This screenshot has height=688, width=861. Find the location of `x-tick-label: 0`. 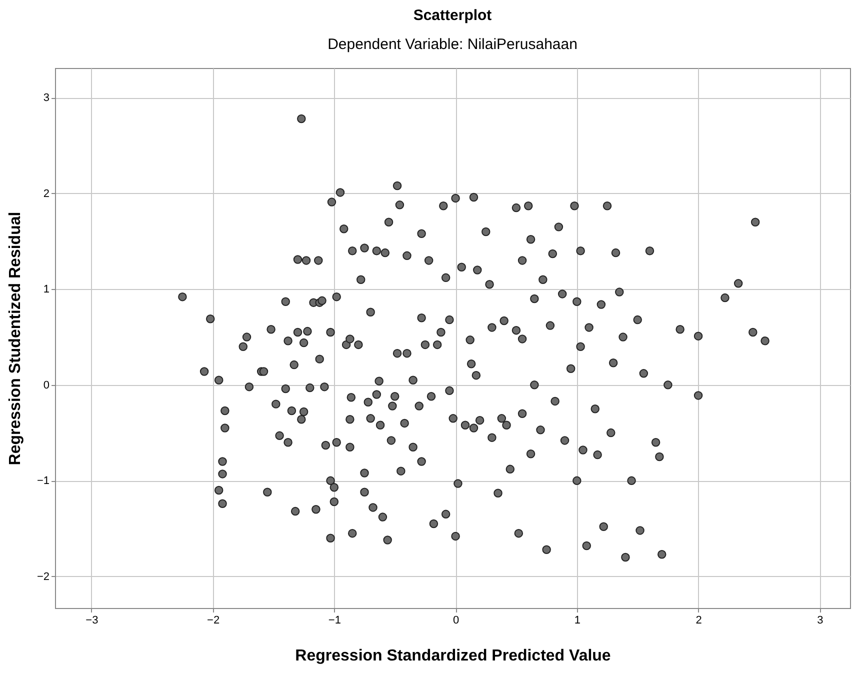

x-tick-label: 0 is located at coordinates (456, 620).